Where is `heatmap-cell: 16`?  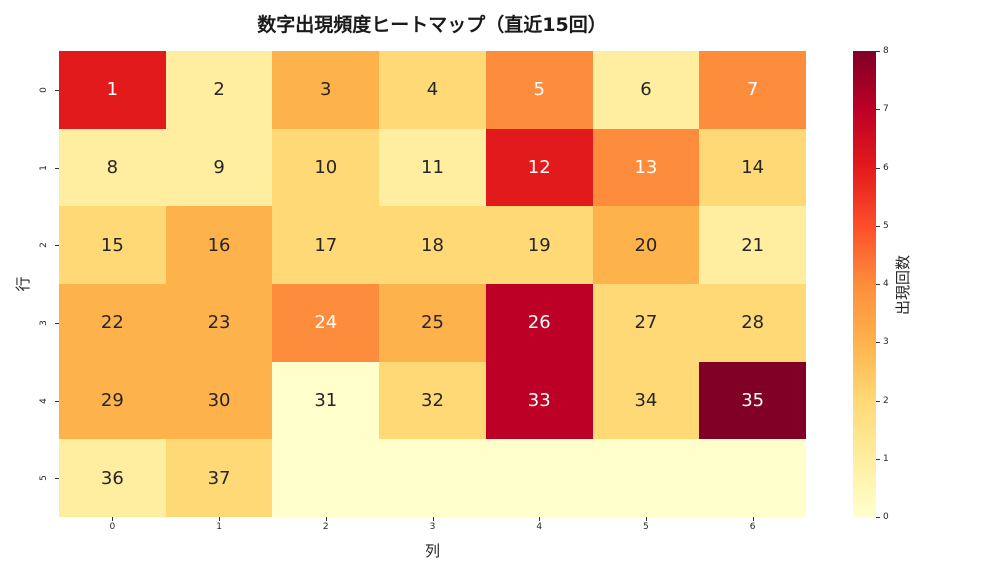 heatmap-cell: 16 is located at coordinates (219, 245).